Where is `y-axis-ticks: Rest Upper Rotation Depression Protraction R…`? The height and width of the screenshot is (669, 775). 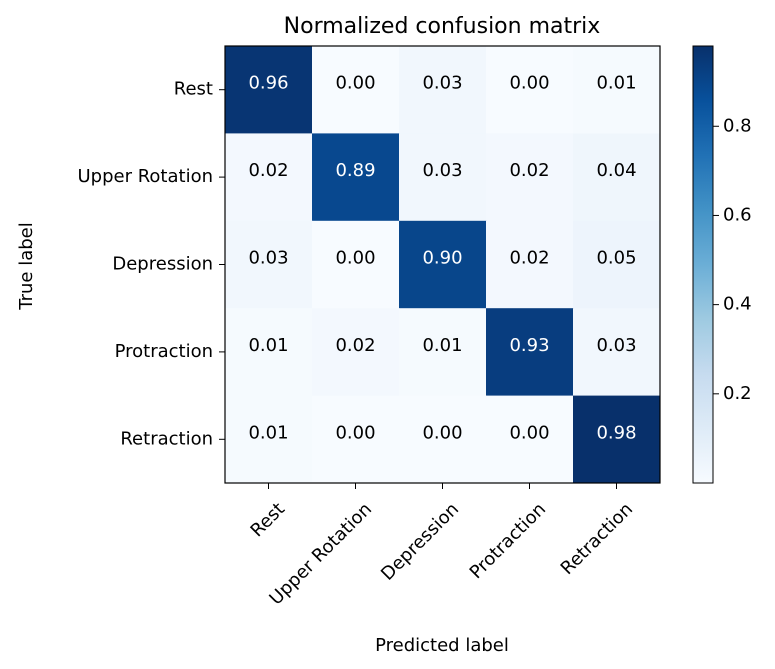 y-axis-ticks: Rest Upper Rotation Depression Protraction R… is located at coordinates (151, 264).